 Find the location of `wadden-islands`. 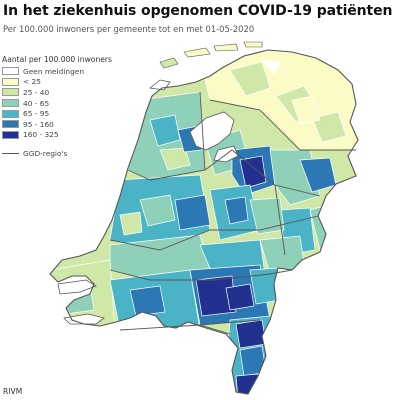

wadden-islands is located at coordinates (211, 55).